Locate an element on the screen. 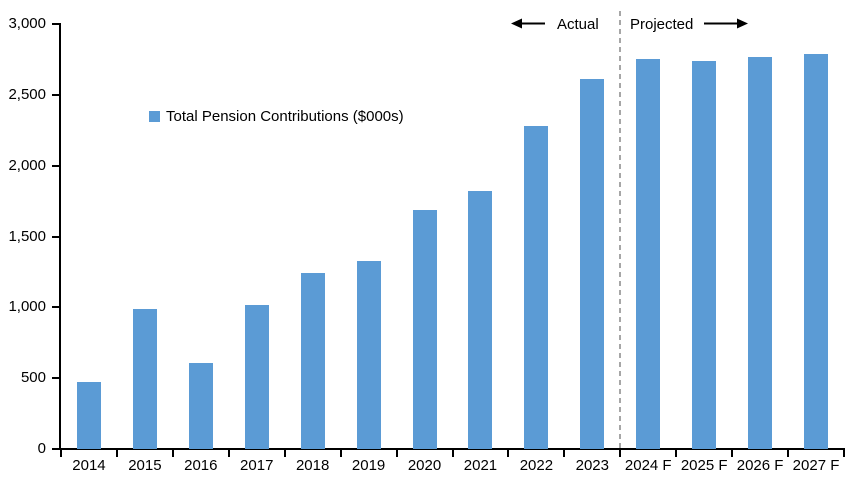  left-arrow-icon is located at coordinates (528, 23).